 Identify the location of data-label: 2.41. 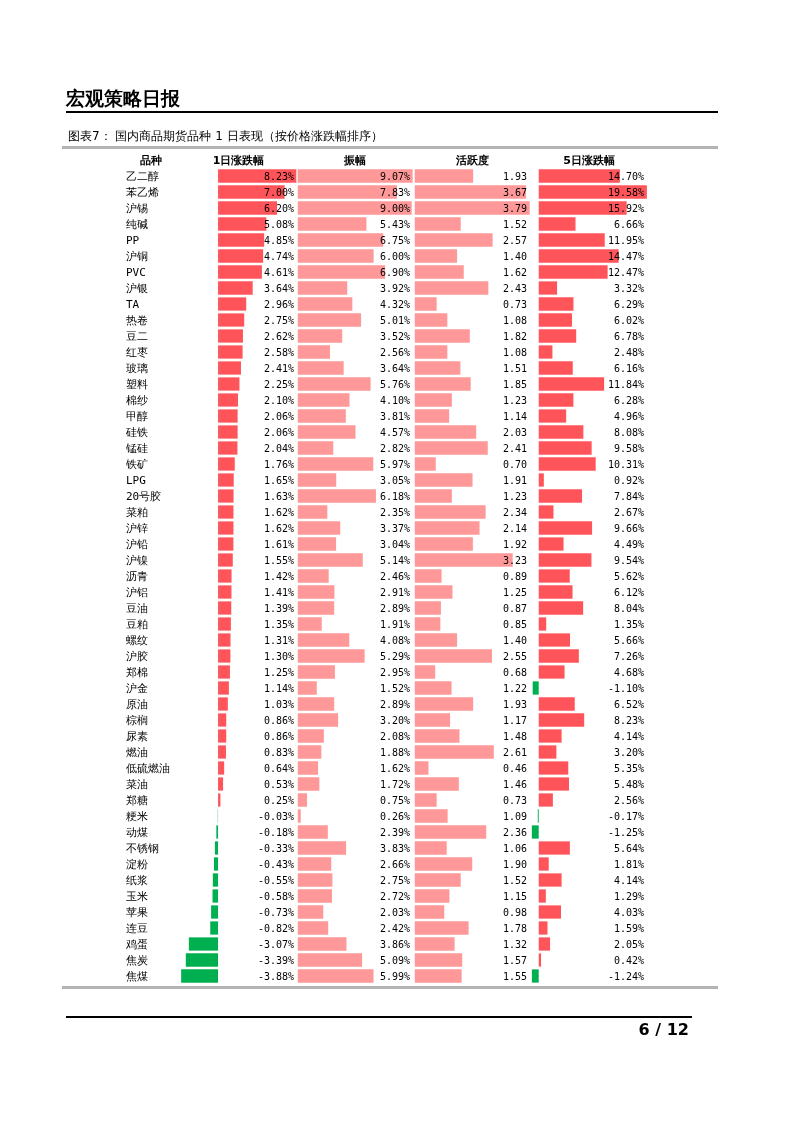
(515, 448).